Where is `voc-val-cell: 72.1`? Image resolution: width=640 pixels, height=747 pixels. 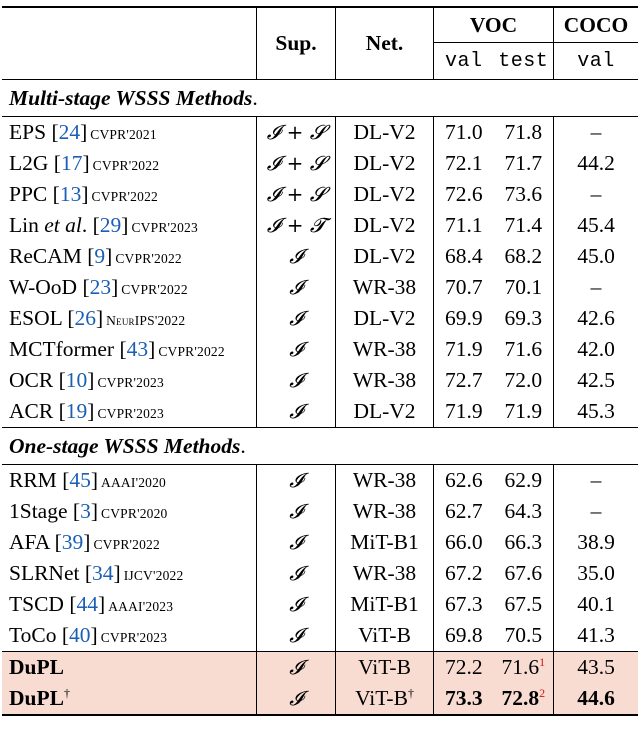
voc-val-cell: 72.1 is located at coordinates (463, 163).